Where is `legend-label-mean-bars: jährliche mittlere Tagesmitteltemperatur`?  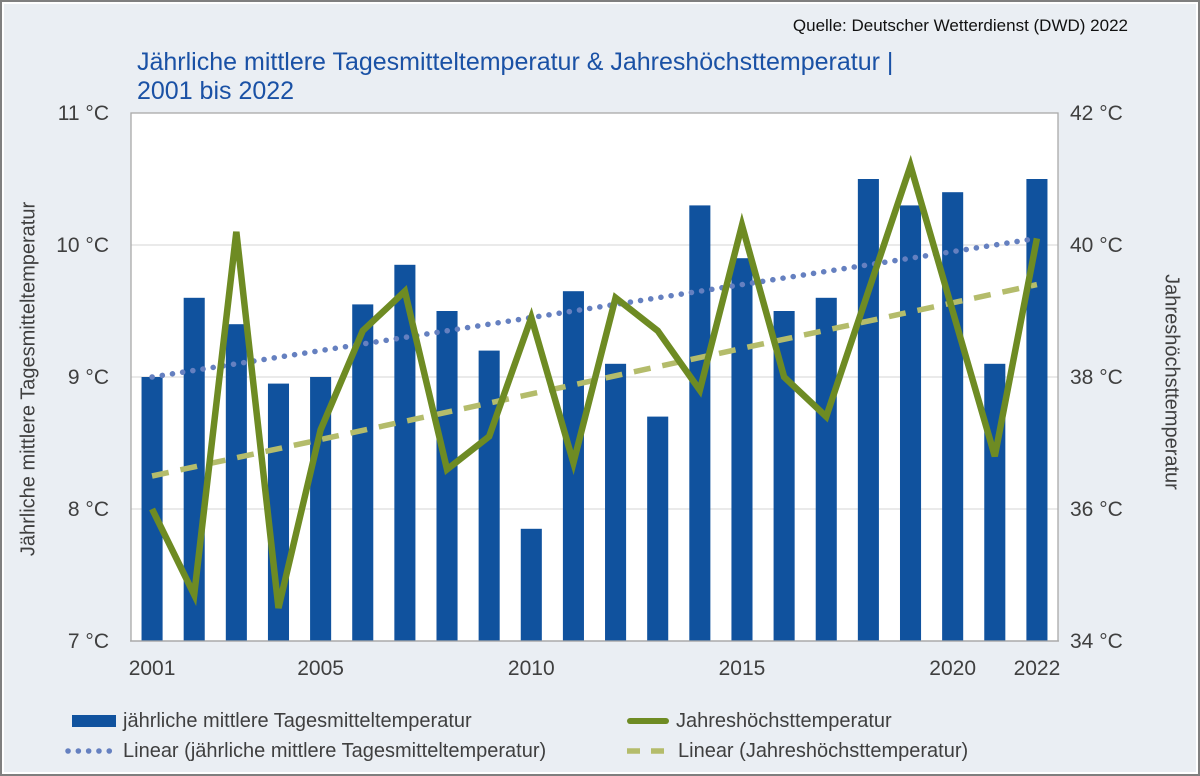
legend-label-mean-bars: jährliche mittlere Tagesmitteltemperatur is located at coordinates (297, 720).